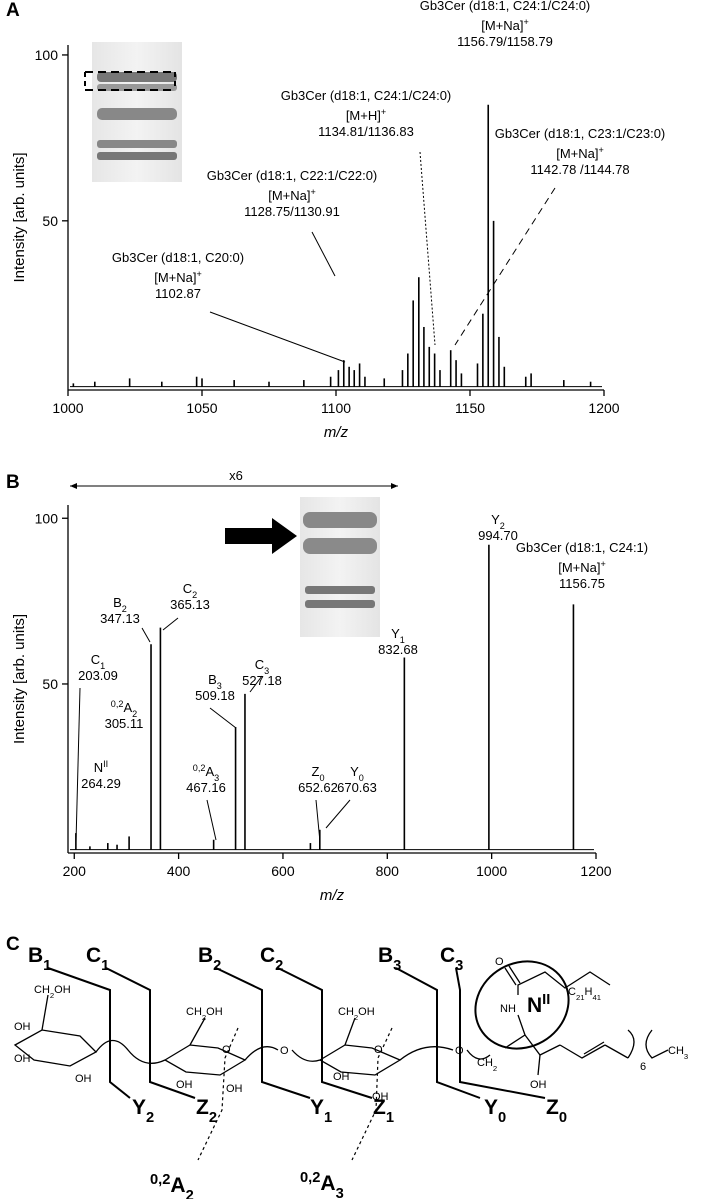  I want to click on text-run: 509.18, so click(215, 695).